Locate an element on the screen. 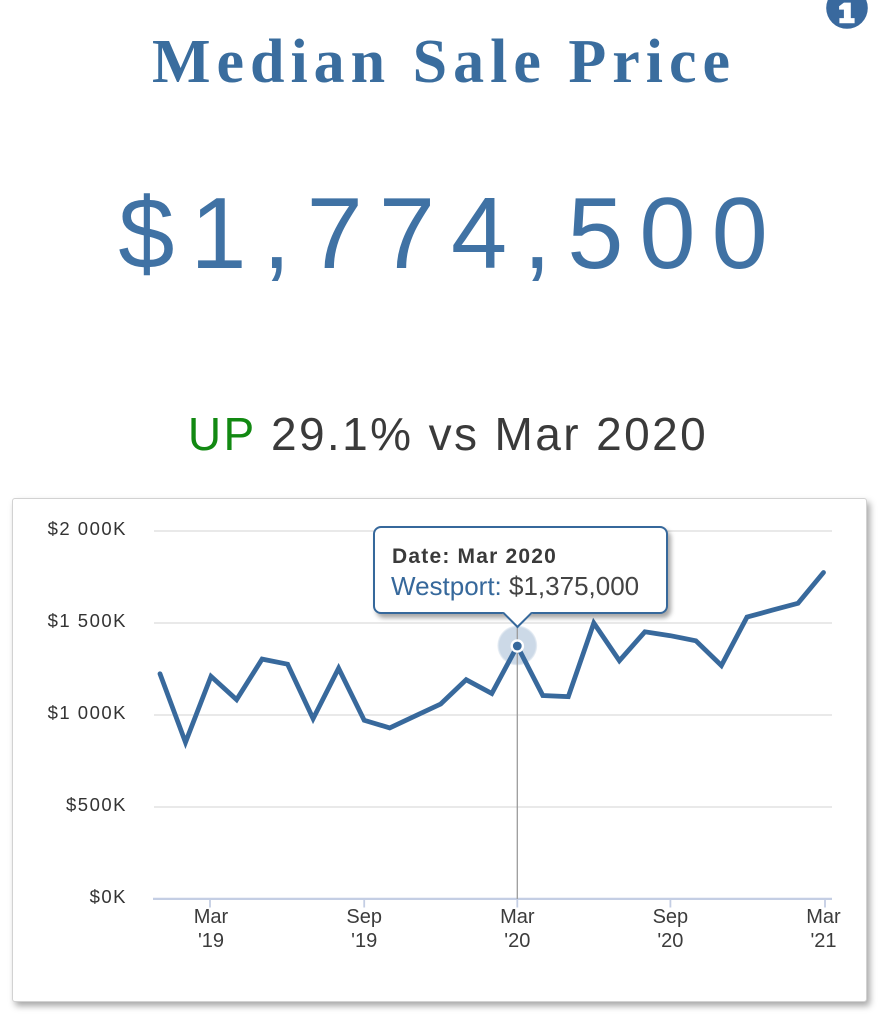 Image resolution: width=882 pixels, height=1023 pixels. svg-text: $1 000K is located at coordinates (87, 712).